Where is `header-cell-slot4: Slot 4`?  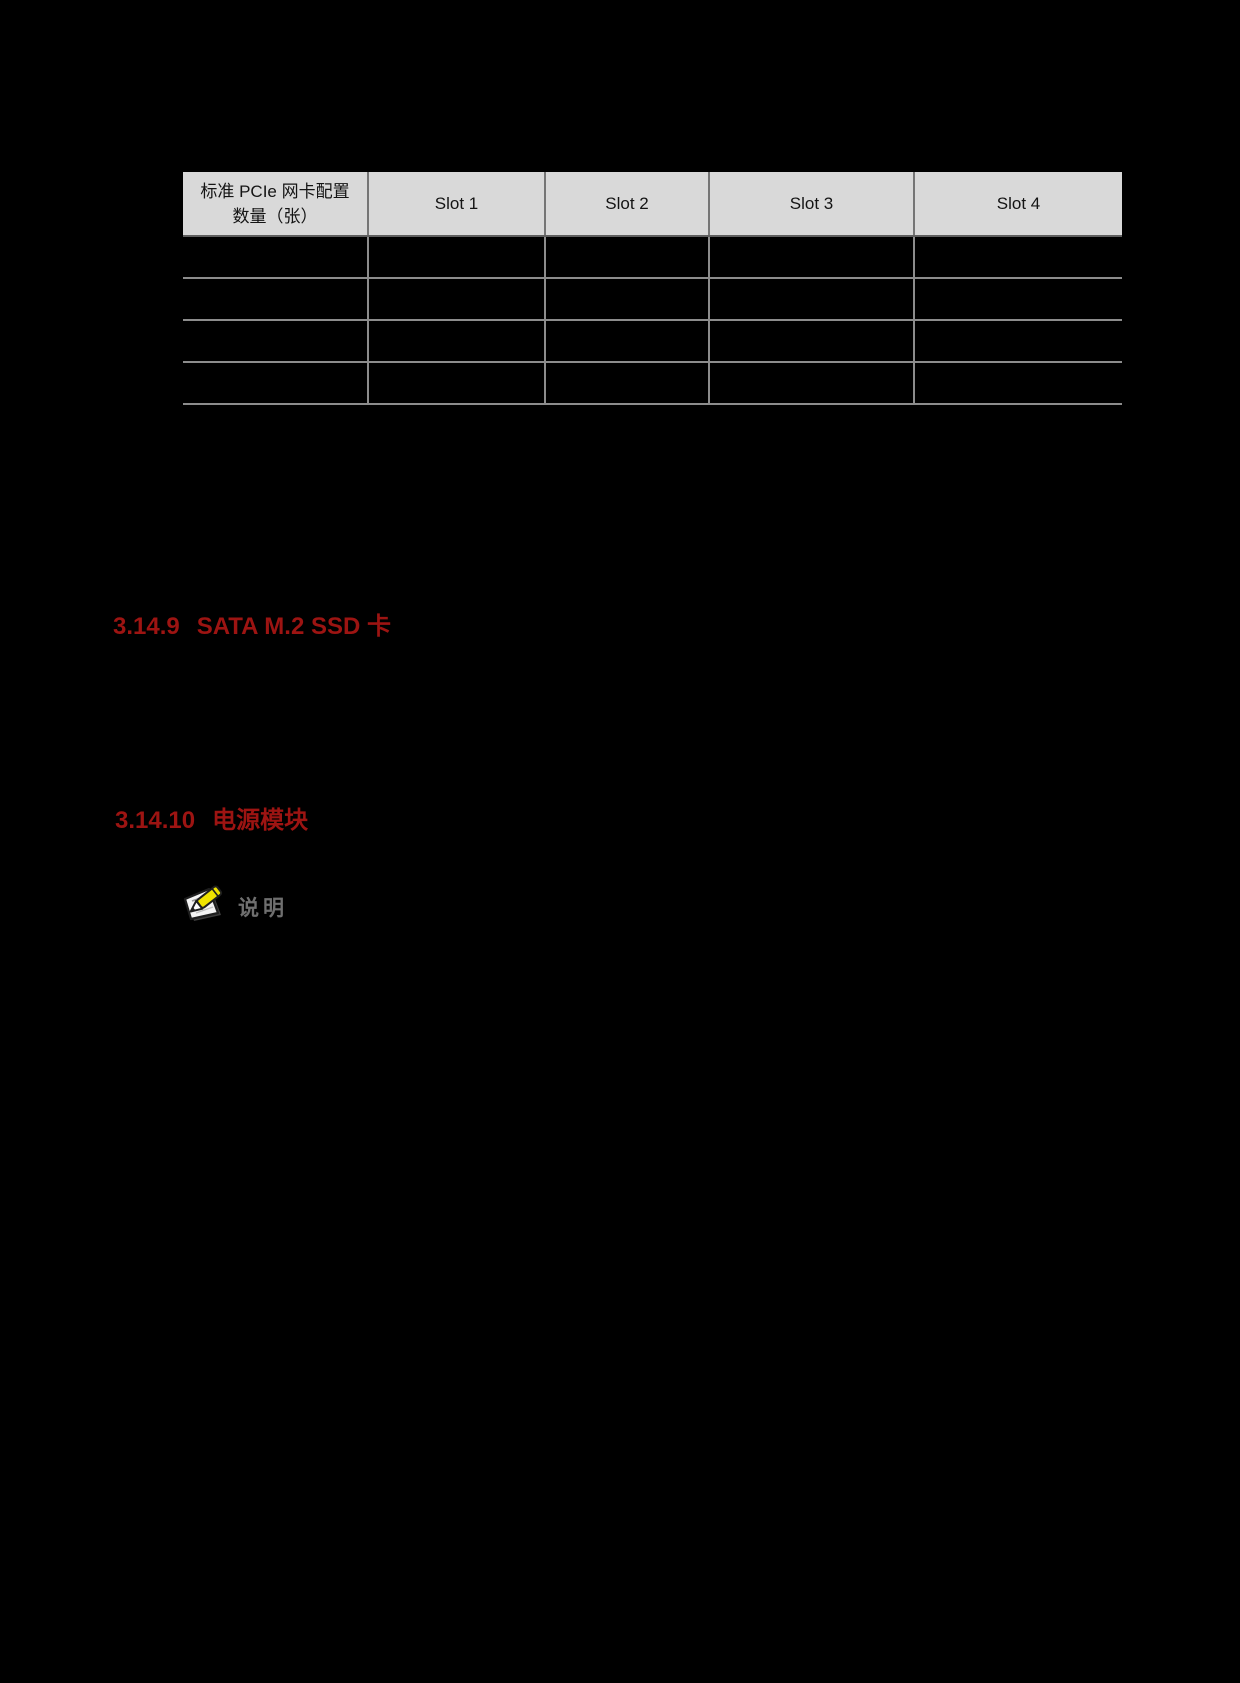
header-cell-slot4: Slot 4 is located at coordinates (1017, 204).